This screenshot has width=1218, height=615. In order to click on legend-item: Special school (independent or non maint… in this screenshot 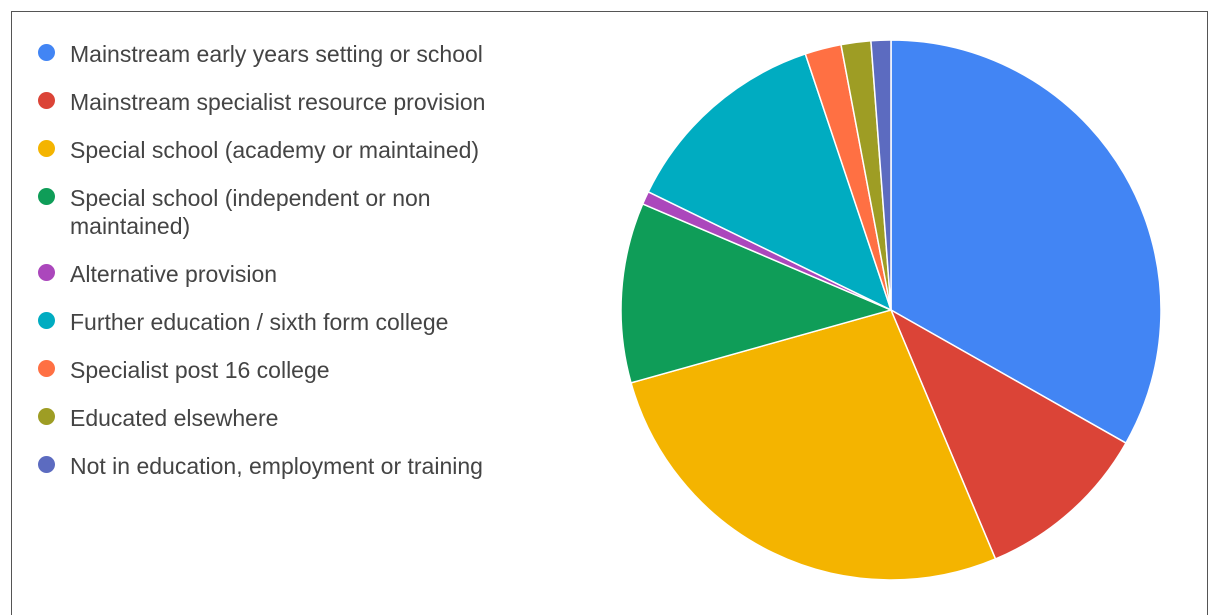, I will do `click(298, 212)`.